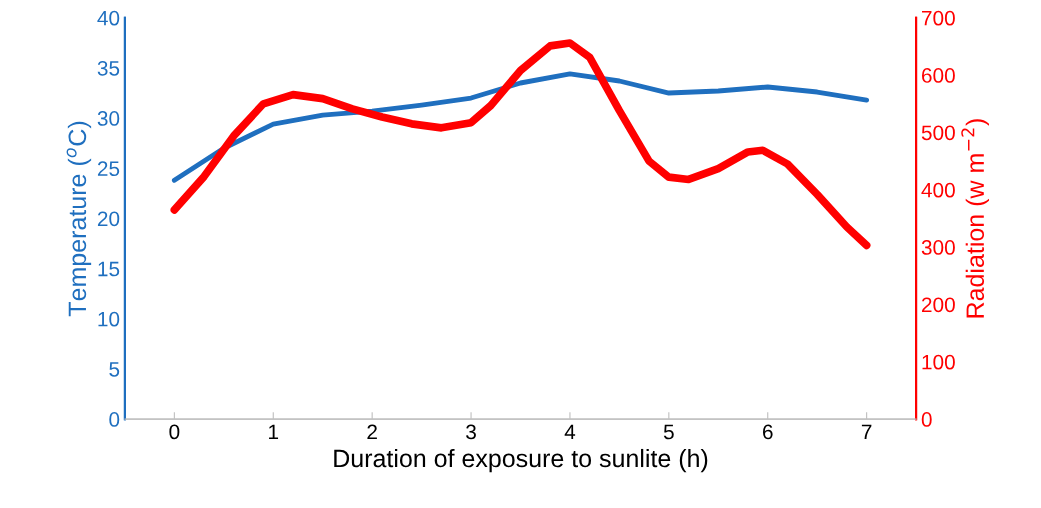  I want to click on y-tick-label: 40, so click(108, 18).